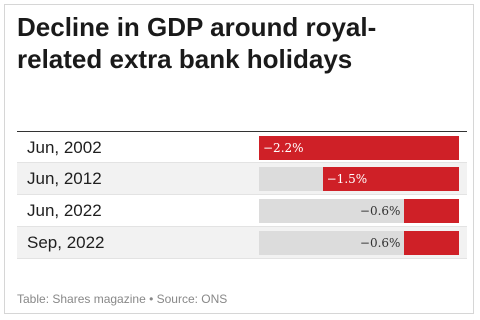  I want to click on table-row: Jun, 2022 −0.6%, so click(242, 211).